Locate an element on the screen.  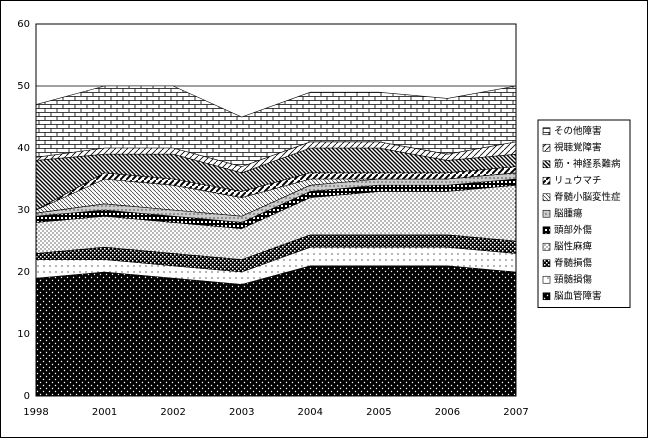
legend-box is located at coordinates (584, 213).